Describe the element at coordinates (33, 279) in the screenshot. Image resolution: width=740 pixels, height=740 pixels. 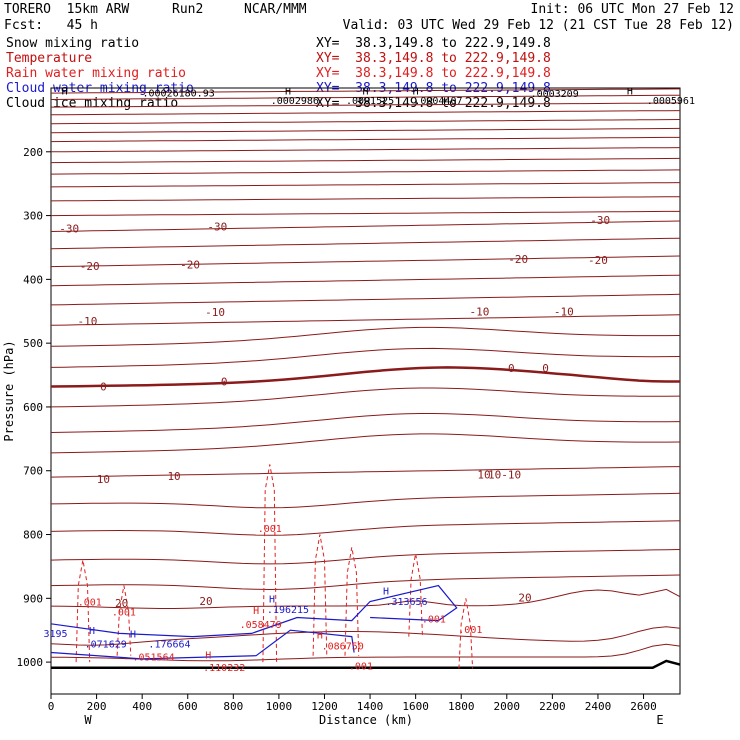
I see `y-tick-label: 400` at that location.